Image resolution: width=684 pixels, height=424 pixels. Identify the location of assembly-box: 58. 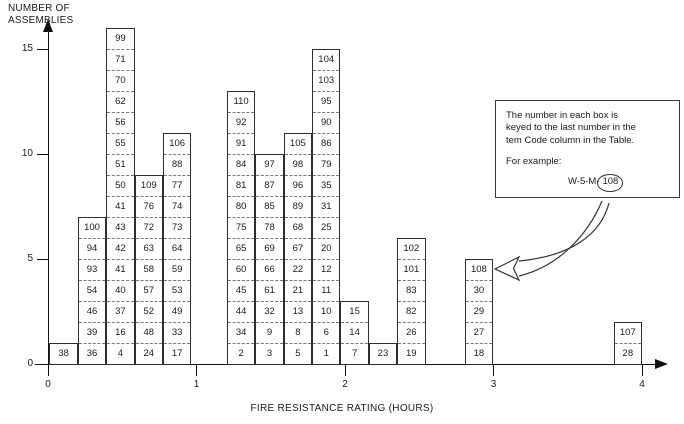
(148, 269).